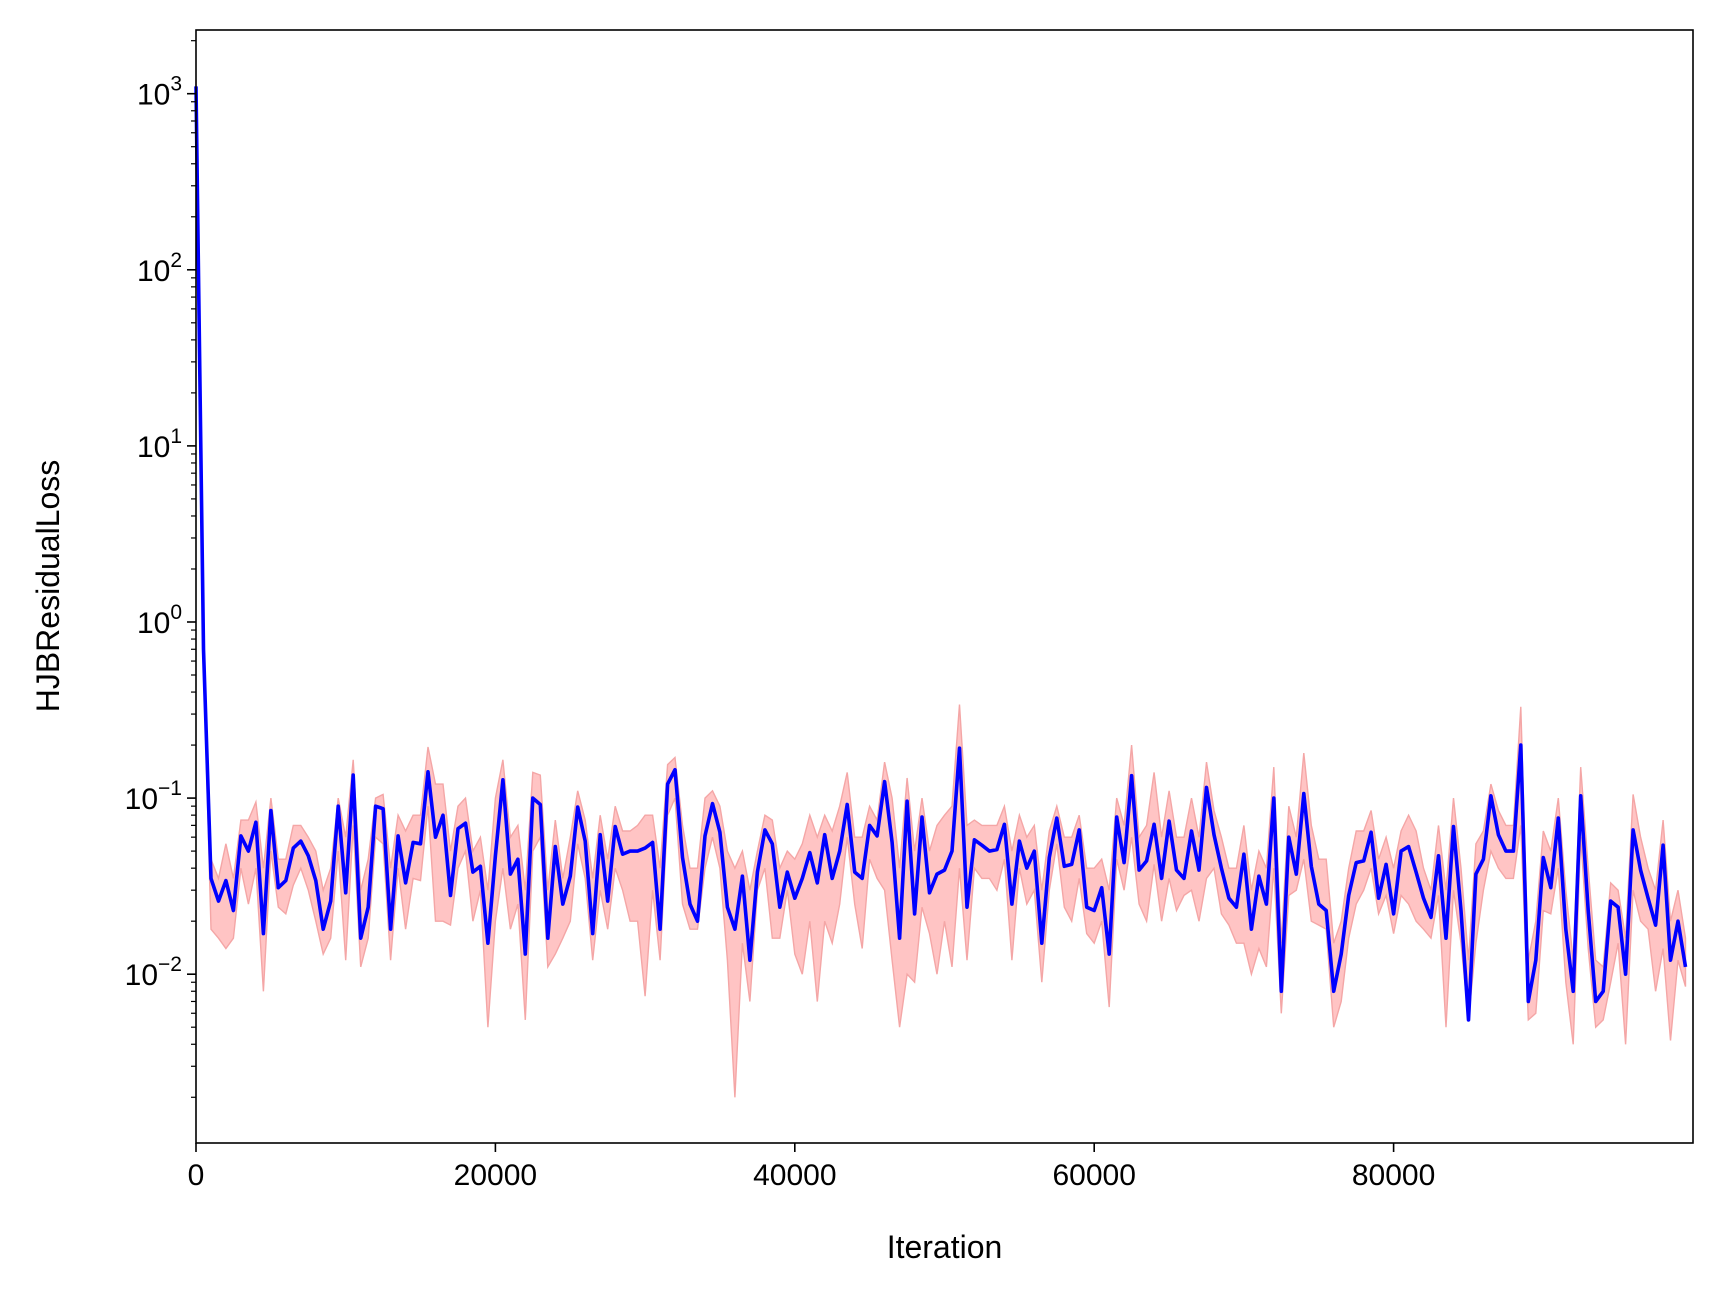  I want to click on y-tick-label: 10¹, so click(159, 444).